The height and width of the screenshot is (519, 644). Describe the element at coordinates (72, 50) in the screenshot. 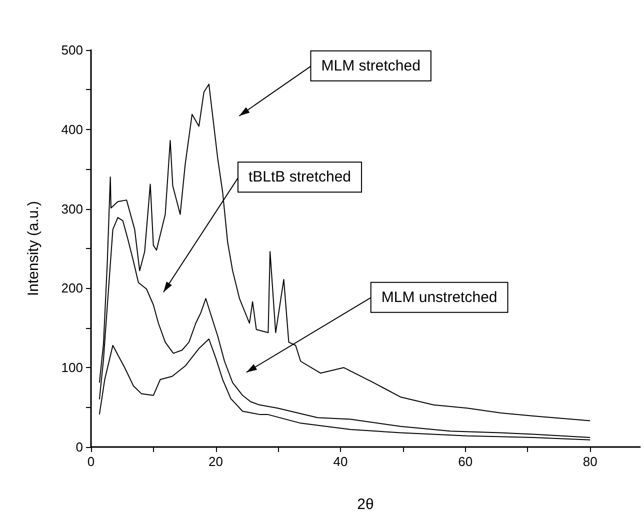

I see `y-tick-label: 500` at that location.